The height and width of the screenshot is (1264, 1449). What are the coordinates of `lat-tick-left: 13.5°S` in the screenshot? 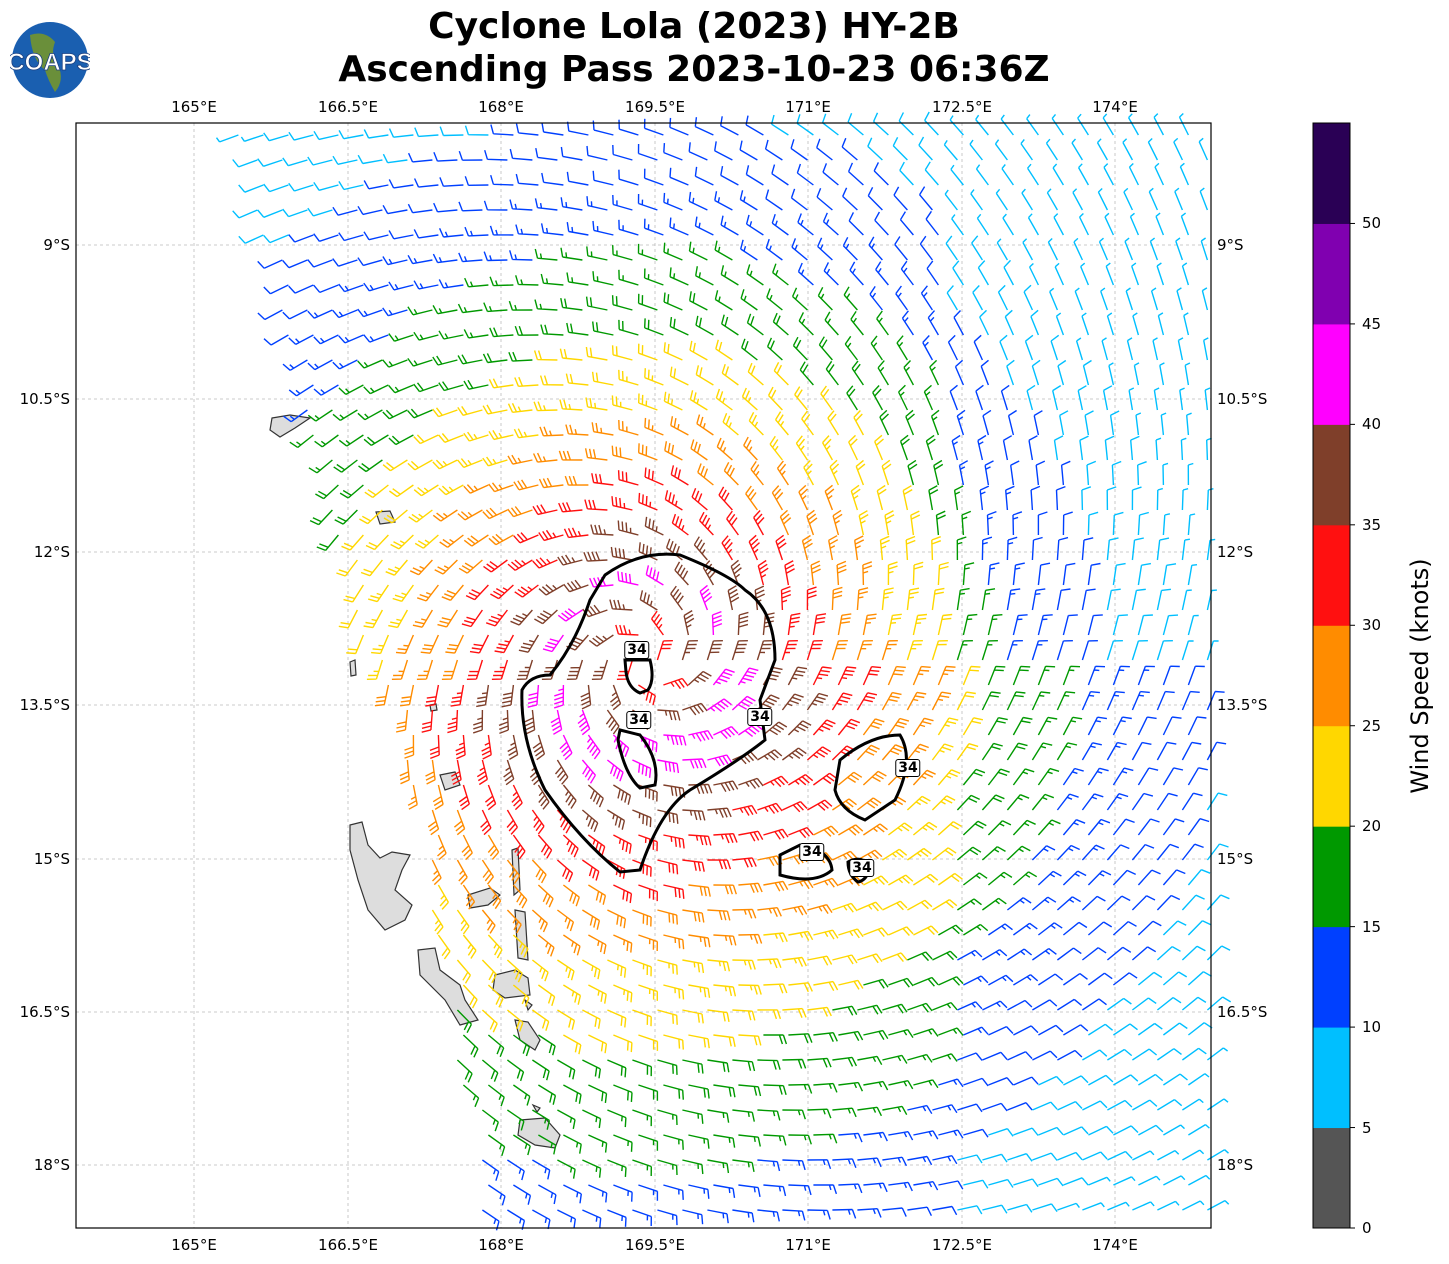 It's located at (44, 705).